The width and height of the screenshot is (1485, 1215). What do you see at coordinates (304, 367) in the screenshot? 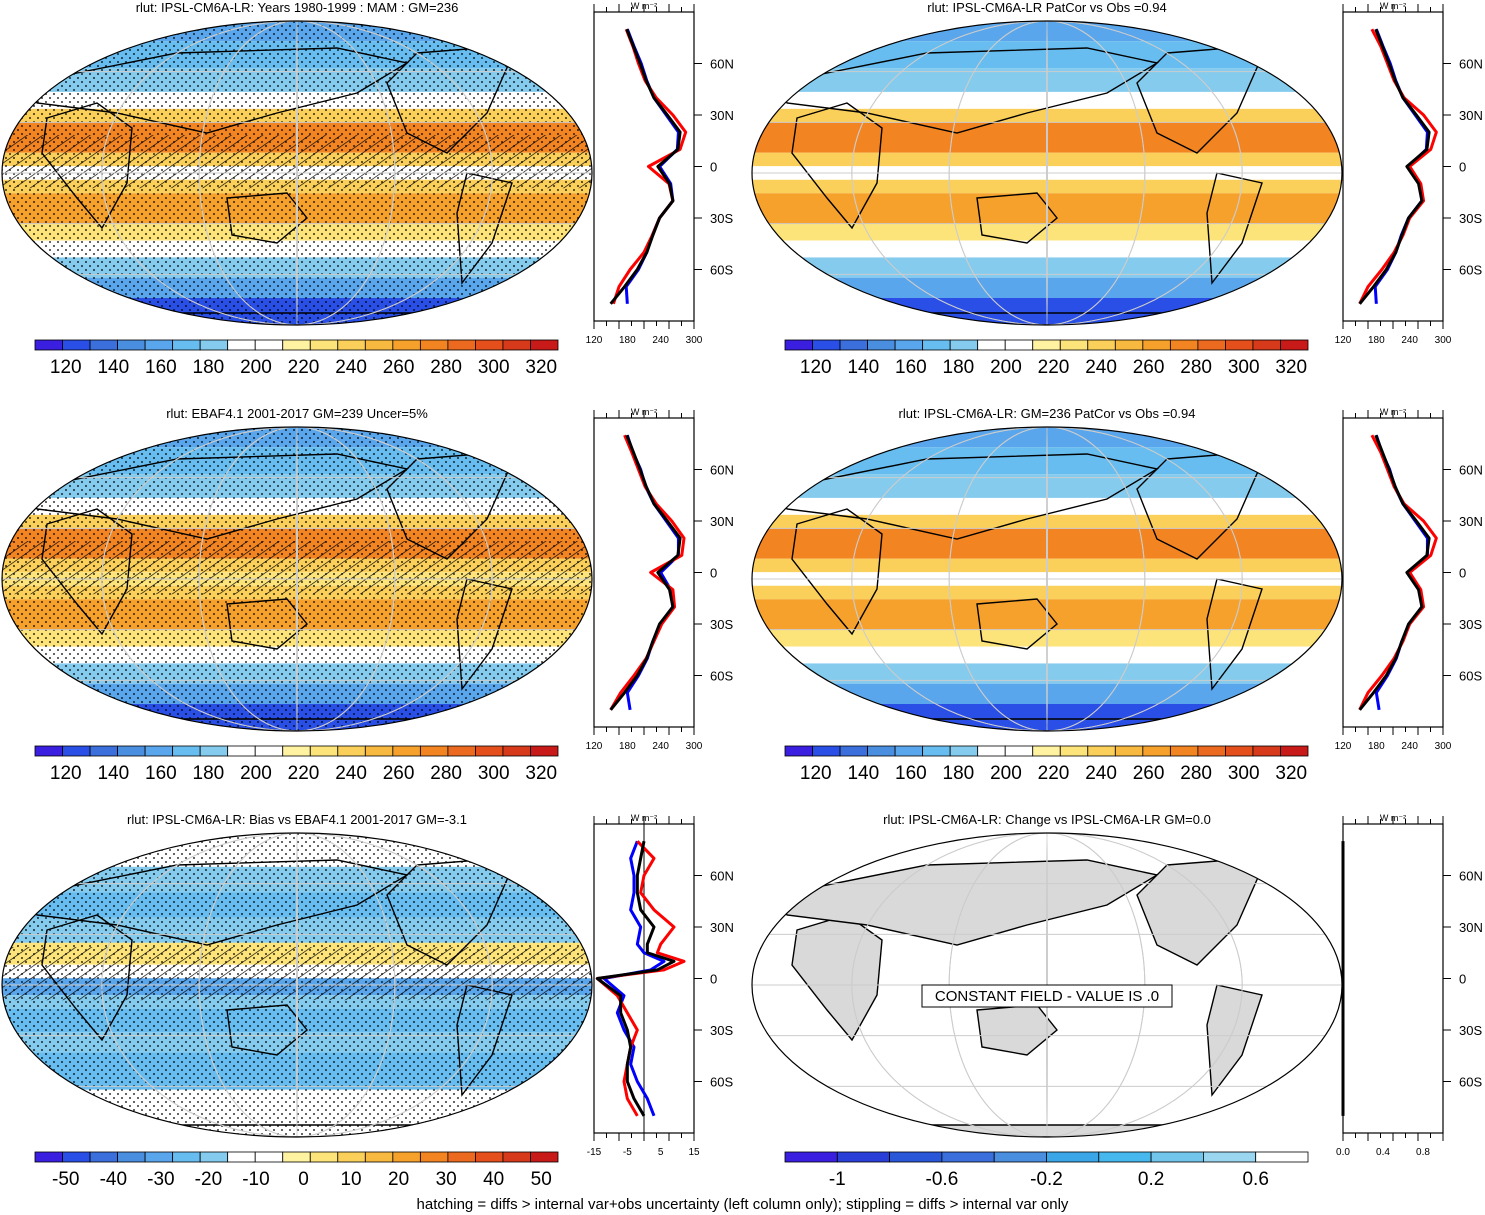
I see `colorbar-label: 220` at bounding box center [304, 367].